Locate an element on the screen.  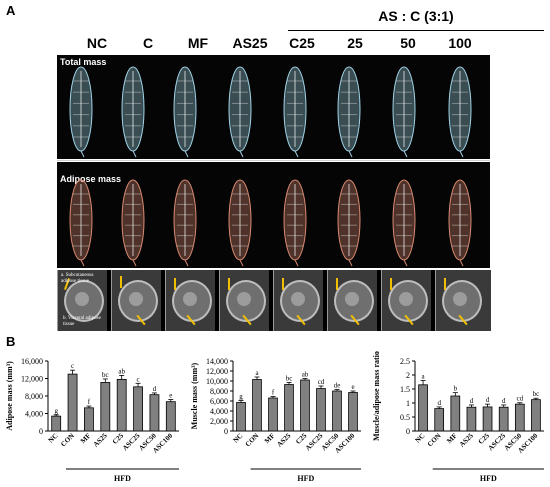
header-mf: MF is located at coordinates (198, 43).